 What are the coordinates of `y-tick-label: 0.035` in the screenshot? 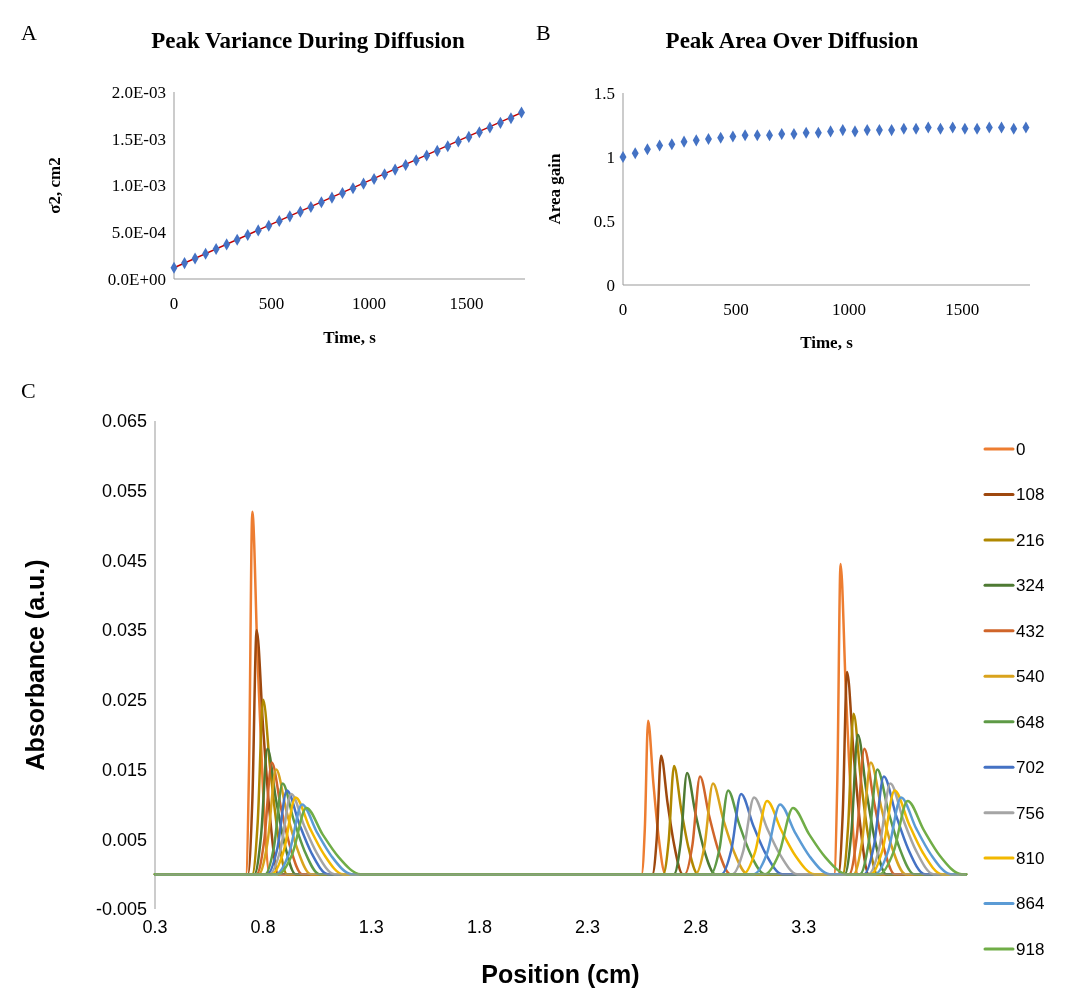 It's located at (124, 630).